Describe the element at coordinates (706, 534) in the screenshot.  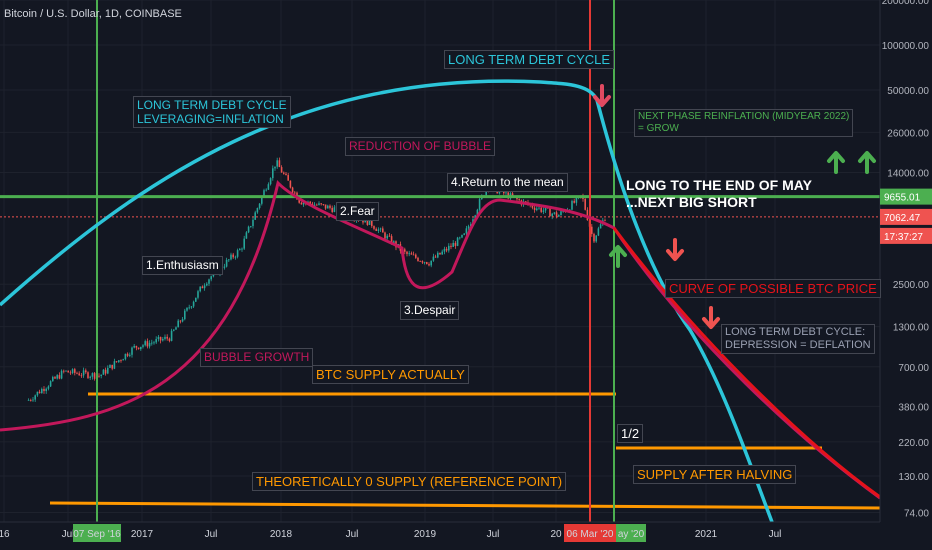
I see `time-tick-label: 2021` at that location.